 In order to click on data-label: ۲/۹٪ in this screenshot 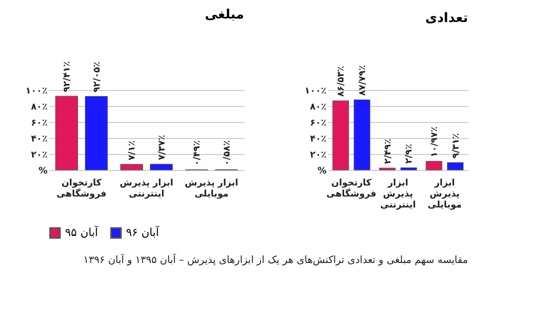, I will do `click(409, 154)`.